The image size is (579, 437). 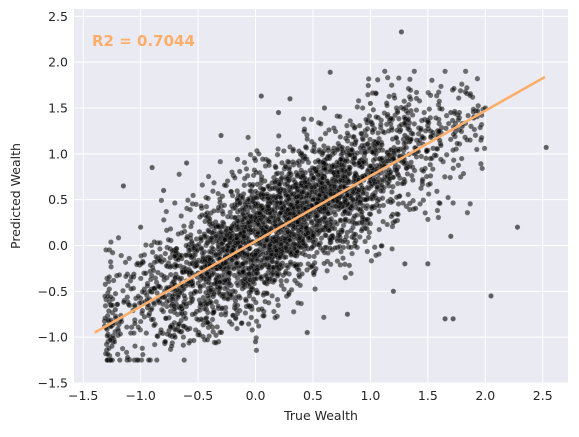 What do you see at coordinates (58, 62) in the screenshot?
I see `y-tick-label: 2.0` at bounding box center [58, 62].